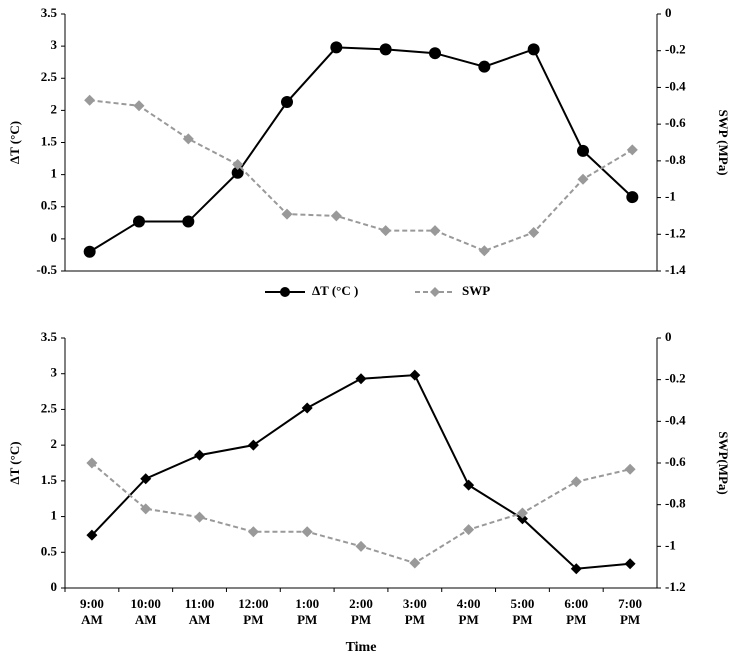 The height and width of the screenshot is (661, 739). Describe the element at coordinates (361, 611) in the screenshot. I see `x-tick-label: 2:00 PM` at that location.